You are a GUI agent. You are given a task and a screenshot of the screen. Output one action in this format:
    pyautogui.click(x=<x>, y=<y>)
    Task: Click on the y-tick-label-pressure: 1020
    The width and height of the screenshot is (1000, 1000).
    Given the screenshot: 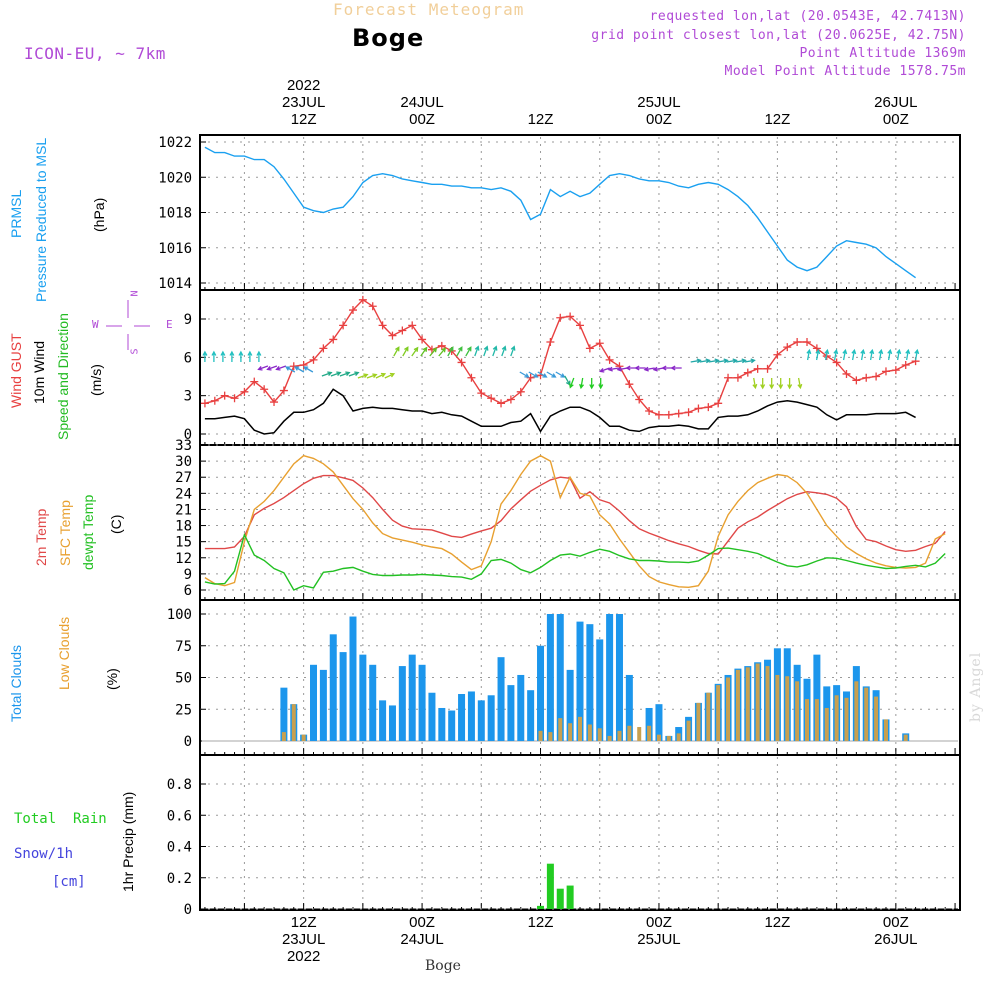 What is the action you would take?
    pyautogui.click(x=175, y=178)
    